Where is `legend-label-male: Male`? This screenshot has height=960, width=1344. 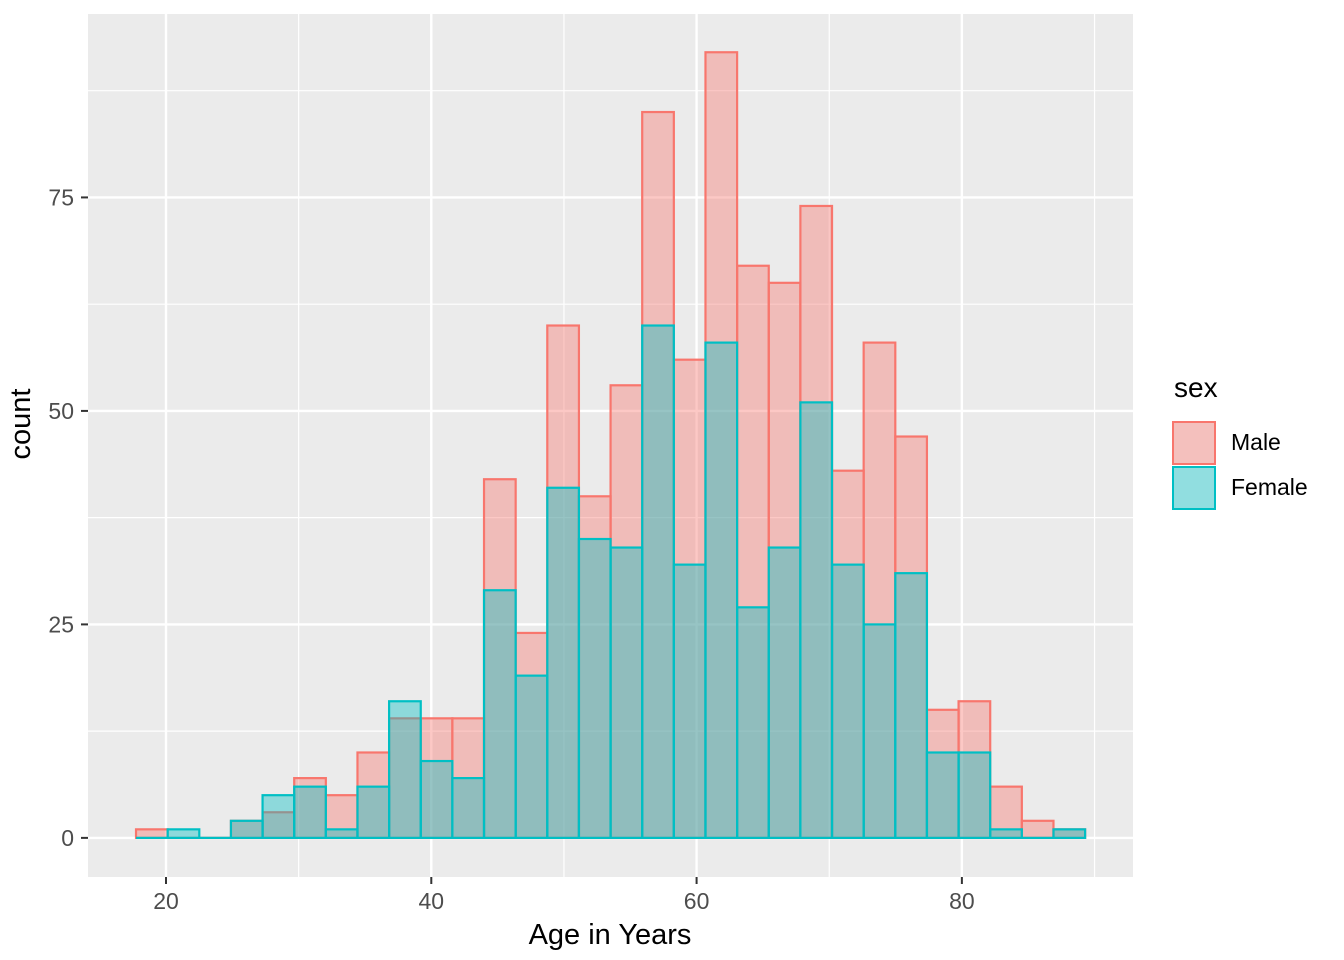 legend-label-male: Male is located at coordinates (1256, 442).